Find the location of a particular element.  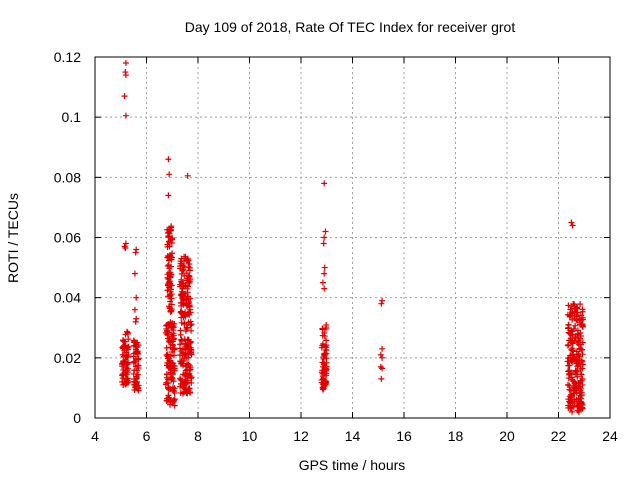

x-tick-label: 10 is located at coordinates (250, 436).